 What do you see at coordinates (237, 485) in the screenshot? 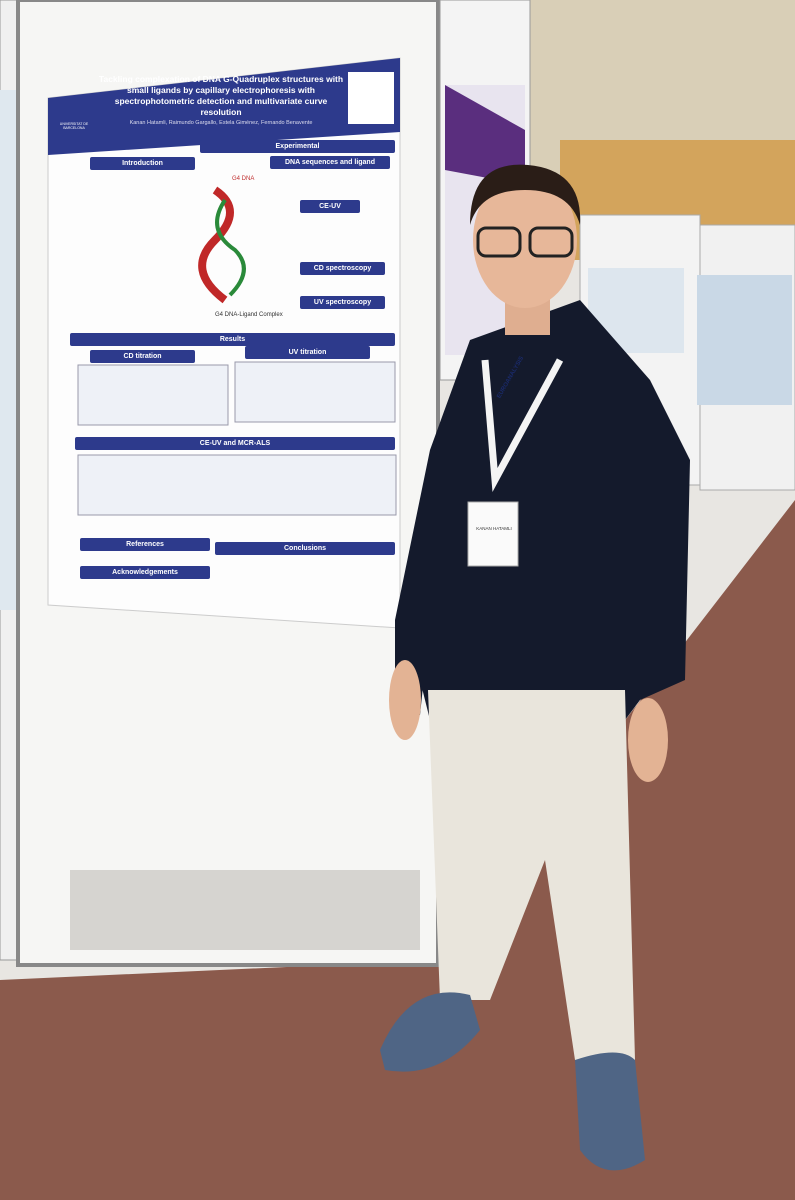
I see `mcr-plot` at bounding box center [237, 485].